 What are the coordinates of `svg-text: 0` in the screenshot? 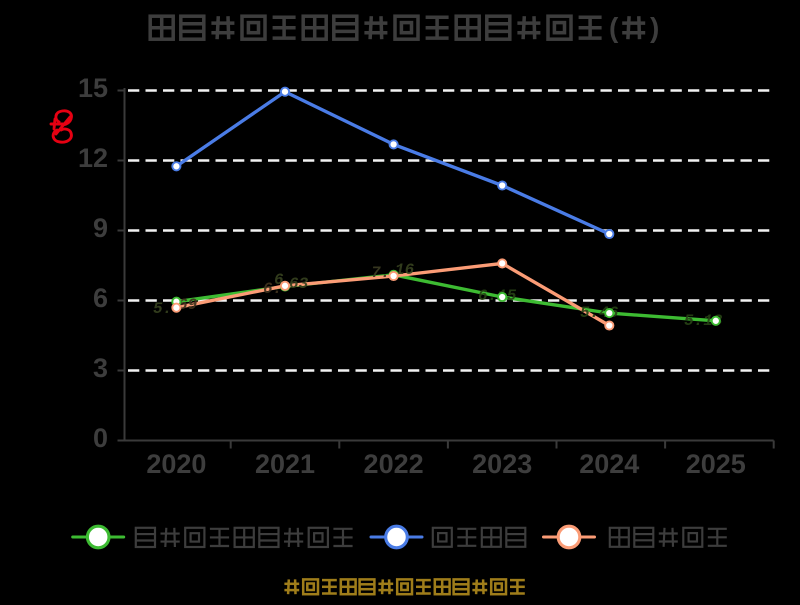 It's located at (100, 438).